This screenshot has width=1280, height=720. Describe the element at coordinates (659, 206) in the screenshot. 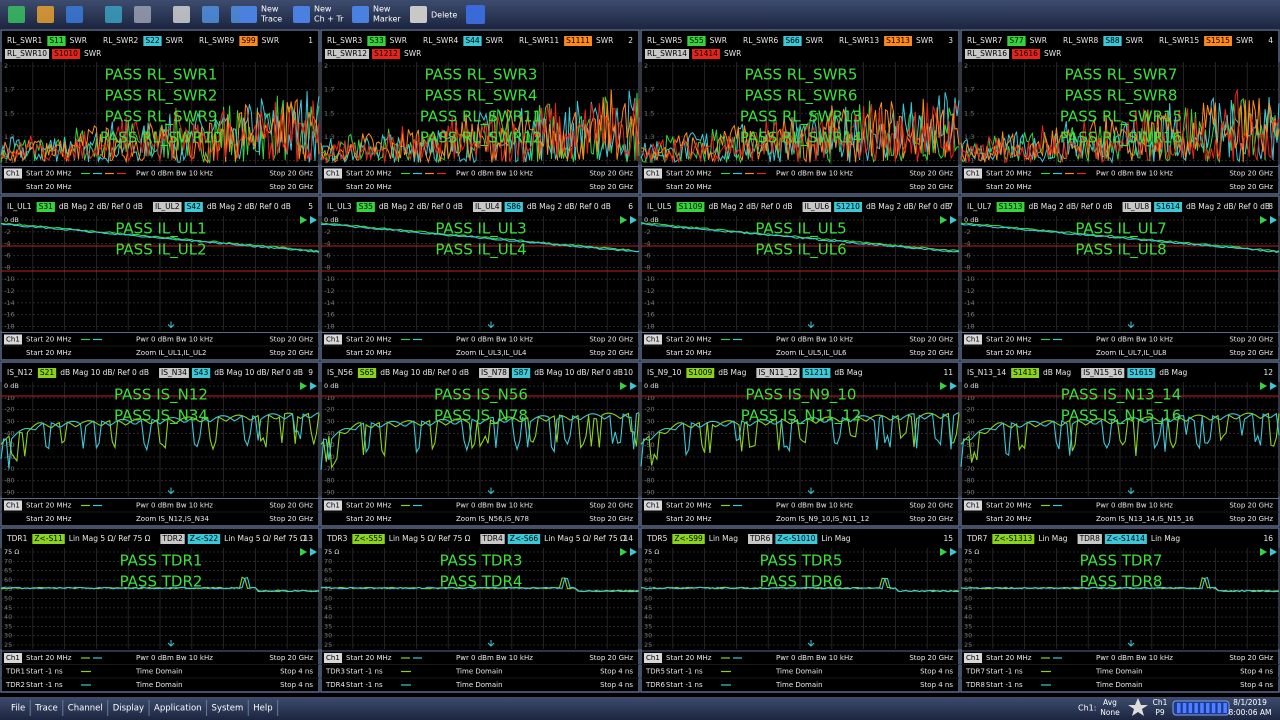

I see `trace-name: IL_UL5` at that location.